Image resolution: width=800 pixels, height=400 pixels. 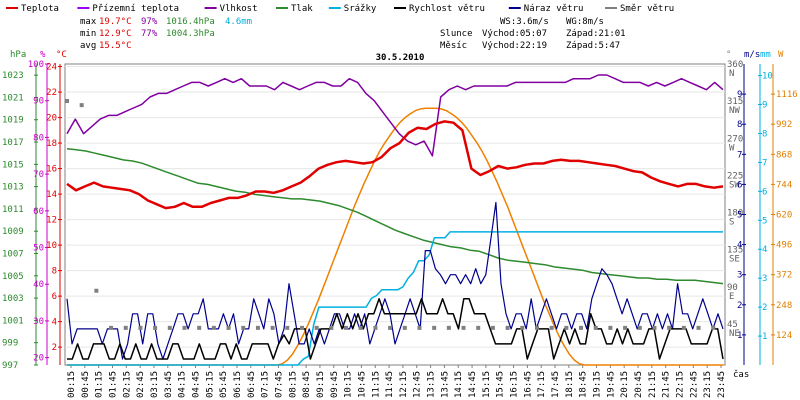 I want to click on stat-max-label: max, so click(x=88, y=22).